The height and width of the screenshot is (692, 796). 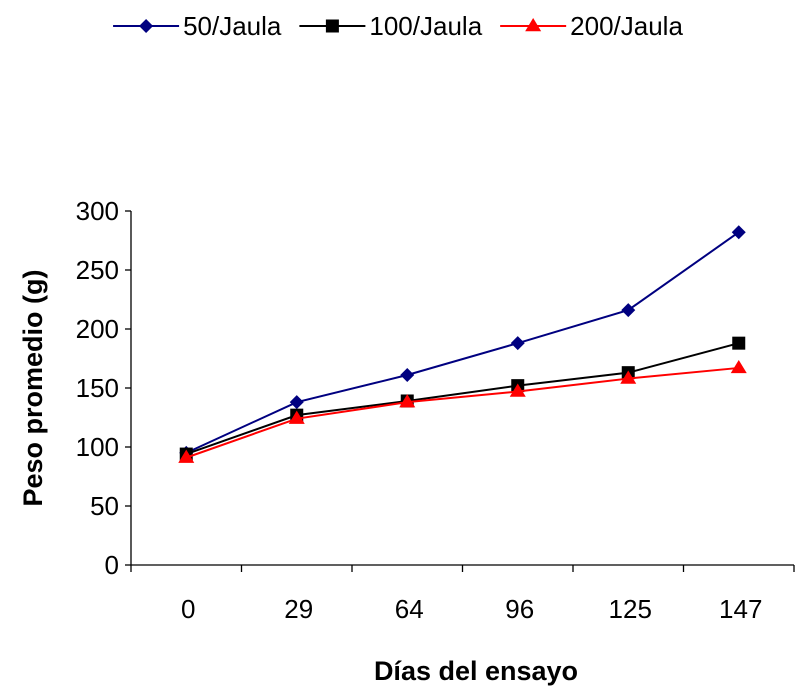 I want to click on x-axis-title: Días del ensayo, so click(x=476, y=671).